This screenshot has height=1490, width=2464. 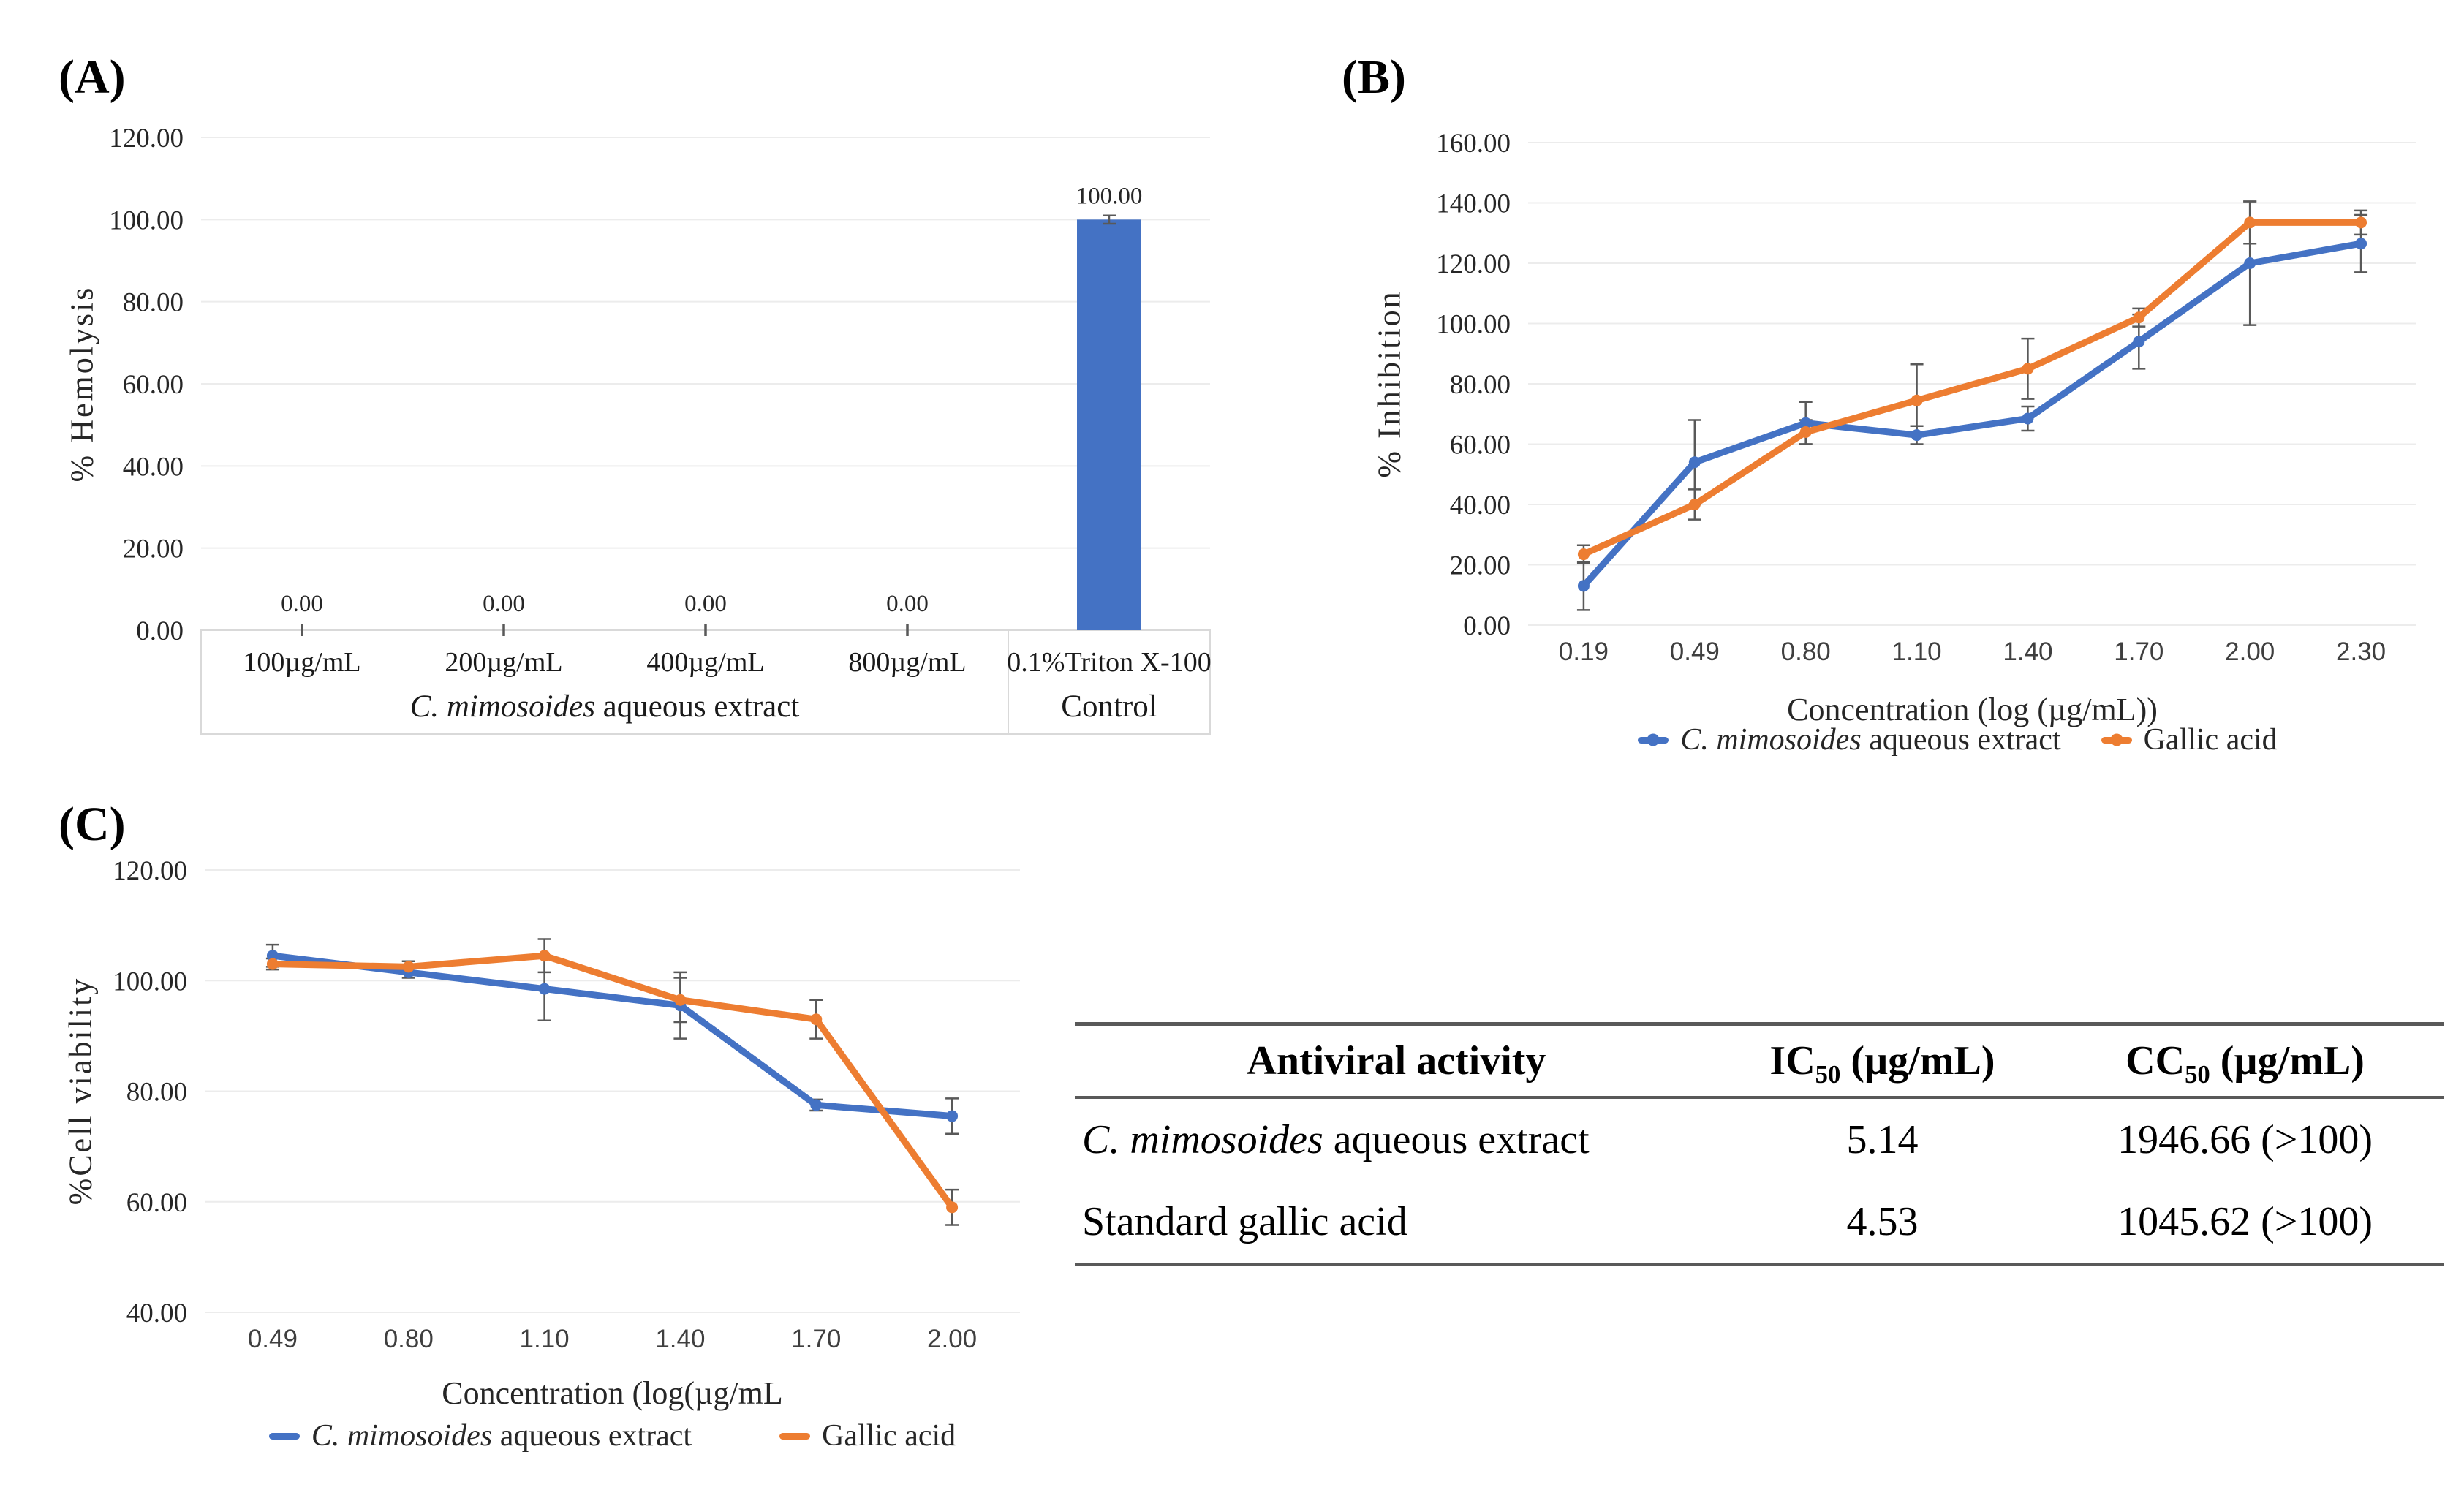 What do you see at coordinates (1202, 1140) in the screenshot?
I see `sample-name-italic: C. mimosoides` at bounding box center [1202, 1140].